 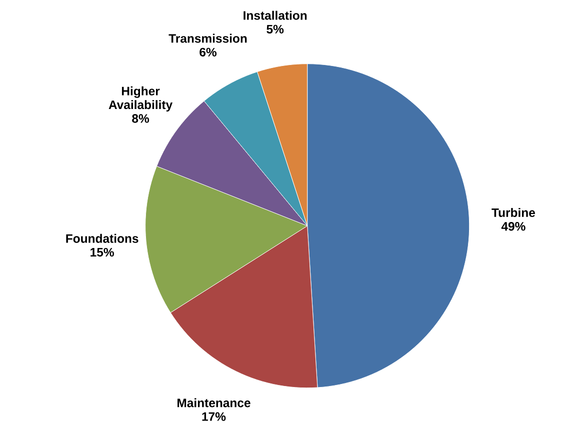 I want to click on slice-label: Maintenance, so click(x=214, y=403).